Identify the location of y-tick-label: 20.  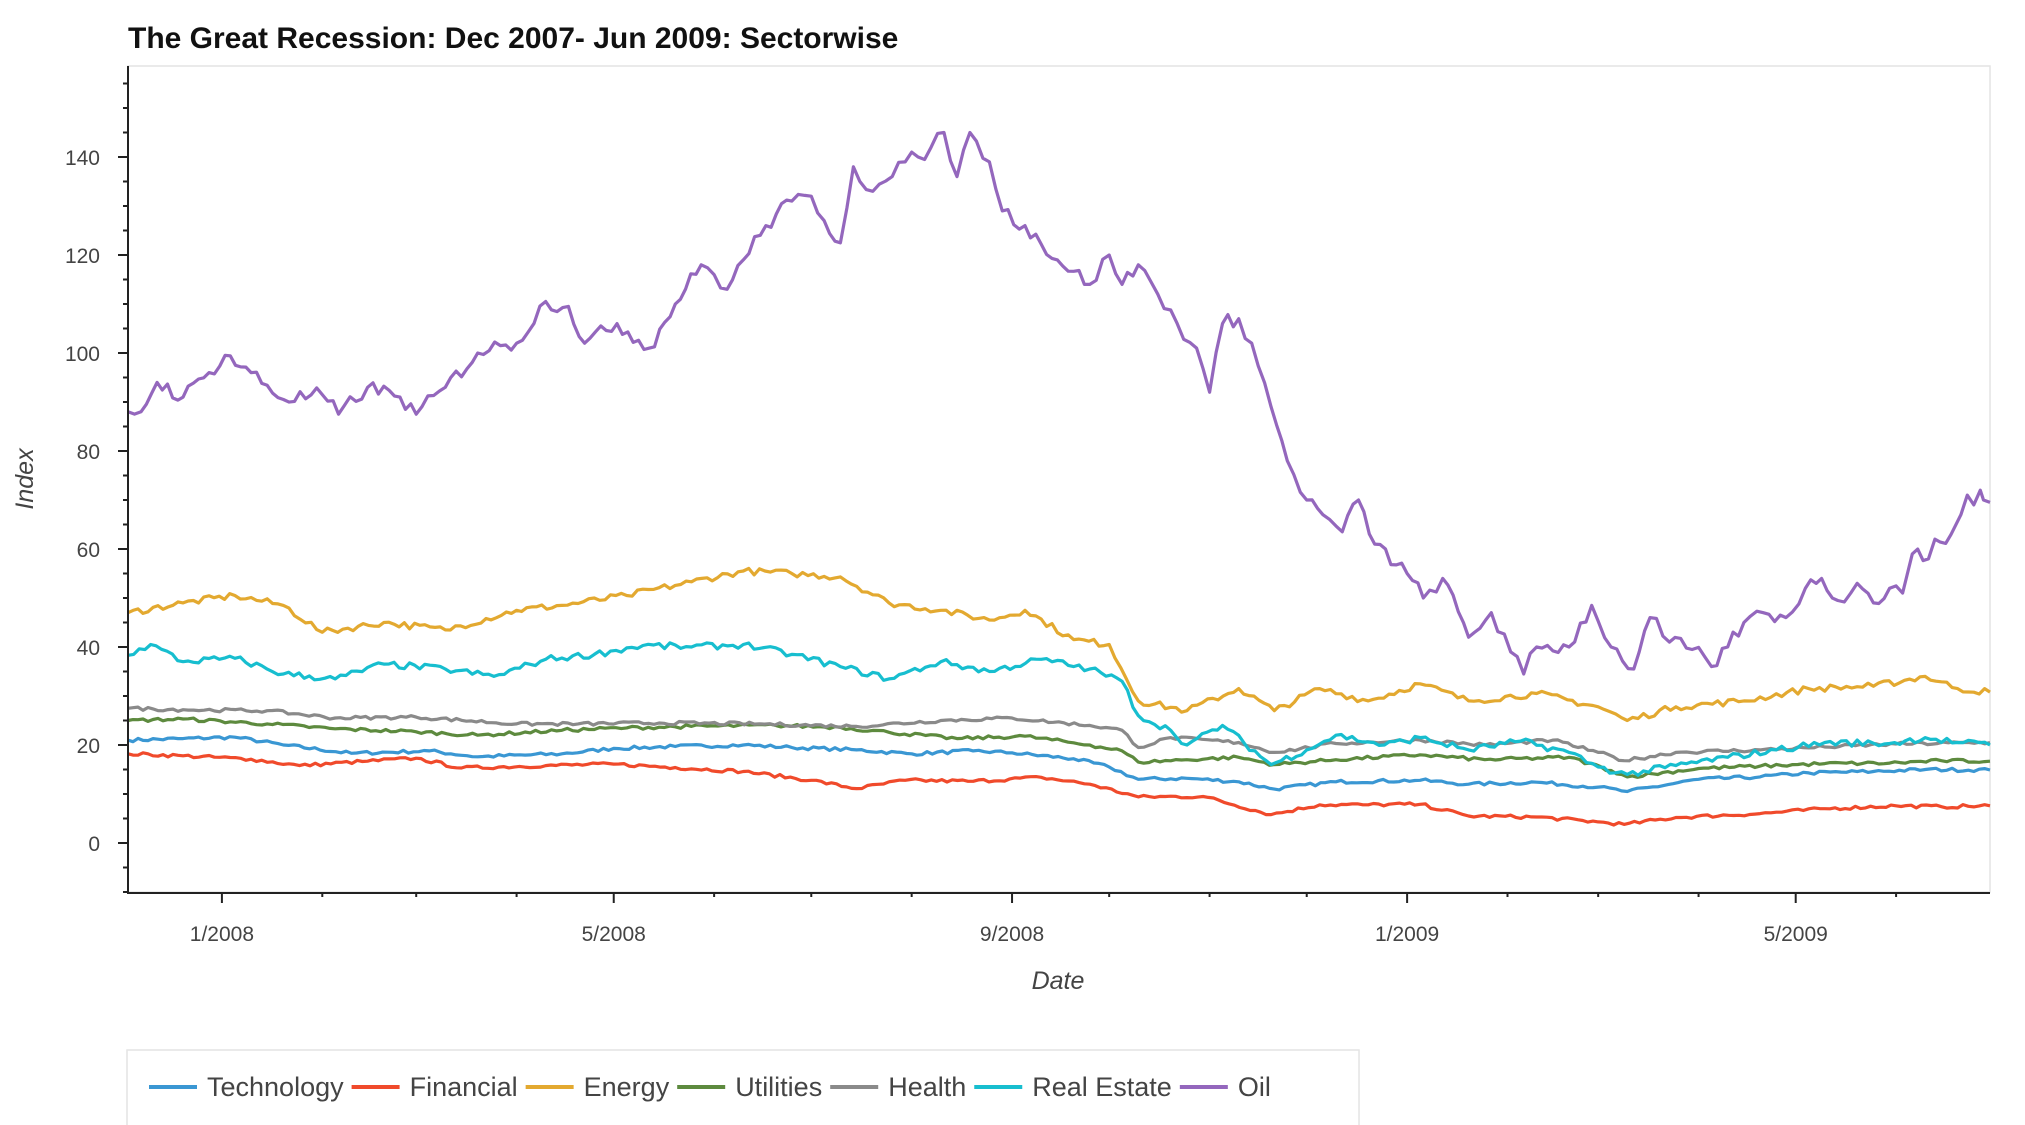
(88, 746).